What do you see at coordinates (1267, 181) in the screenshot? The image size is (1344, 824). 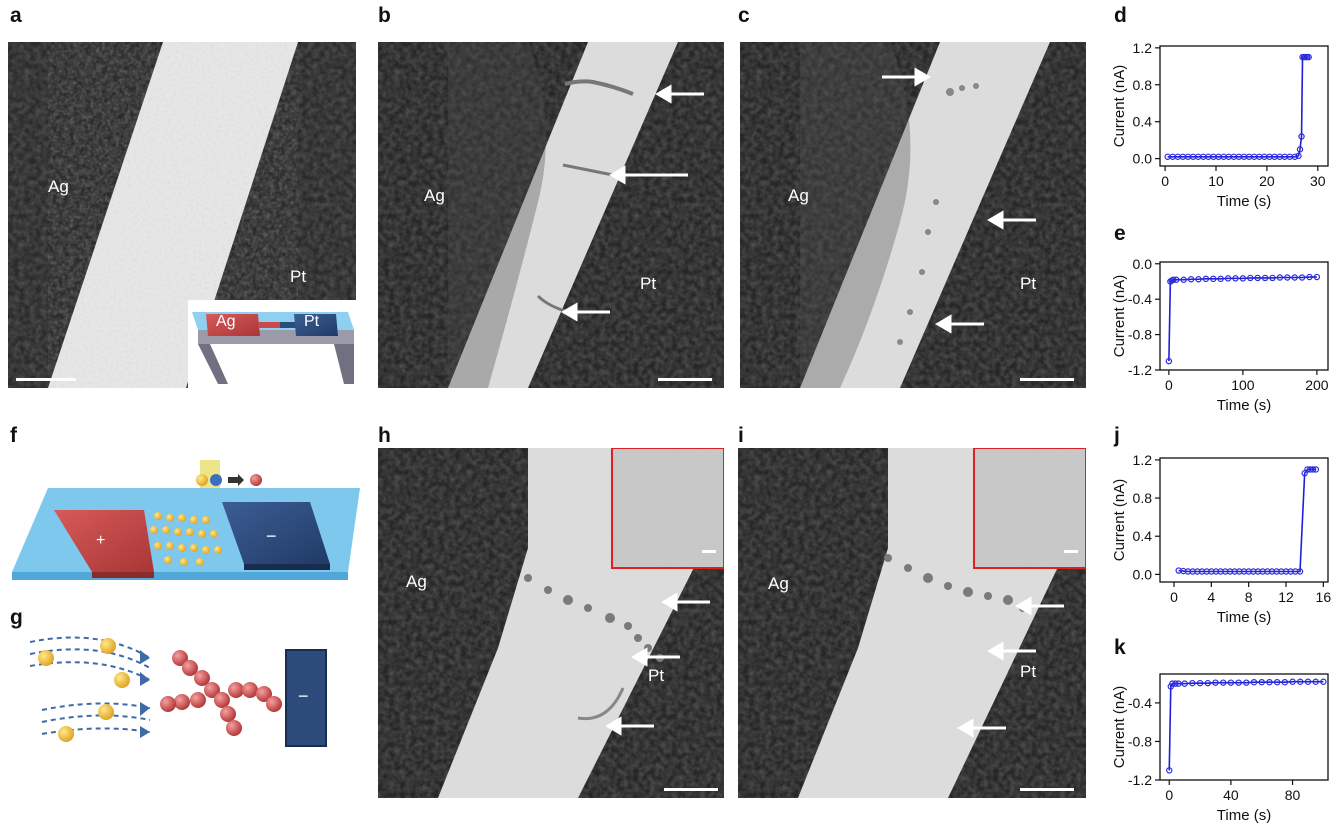 I see `x-tick-label: 20` at bounding box center [1267, 181].